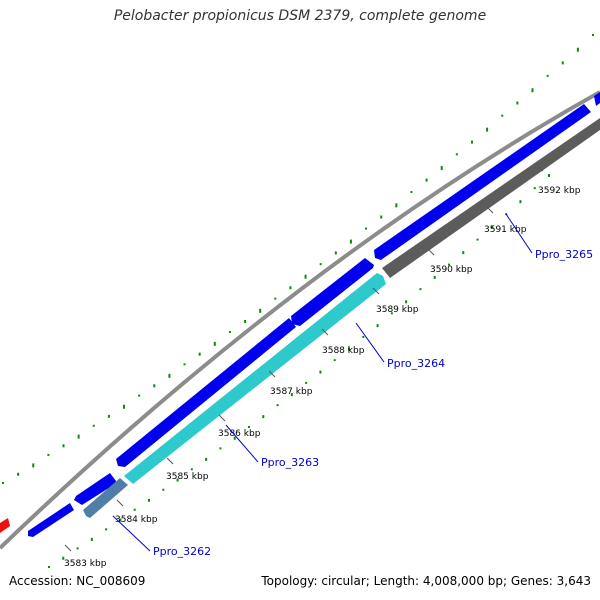 This screenshot has width=600, height=600. Describe the element at coordinates (85, 564) in the screenshot. I see `scale-tick-label: 3583 kbp` at that location.